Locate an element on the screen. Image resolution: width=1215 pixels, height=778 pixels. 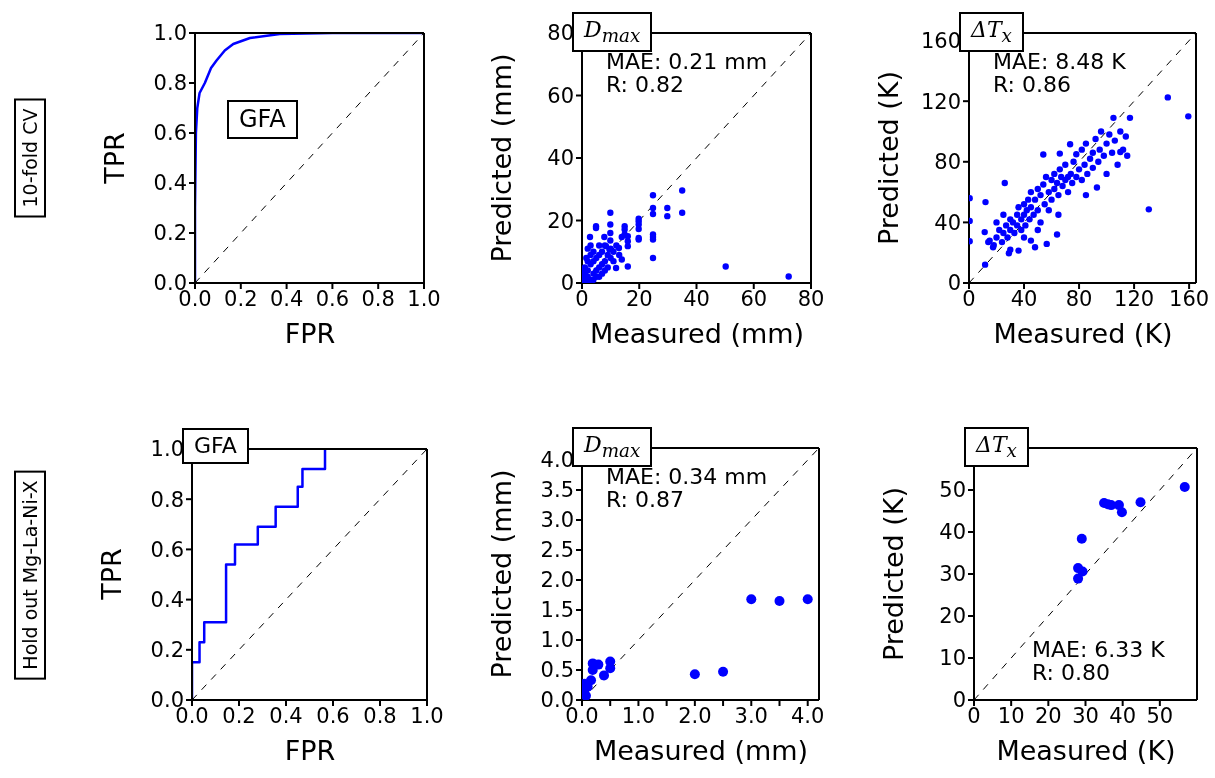
text: 10-fold CV is located at coordinates (30, 158).